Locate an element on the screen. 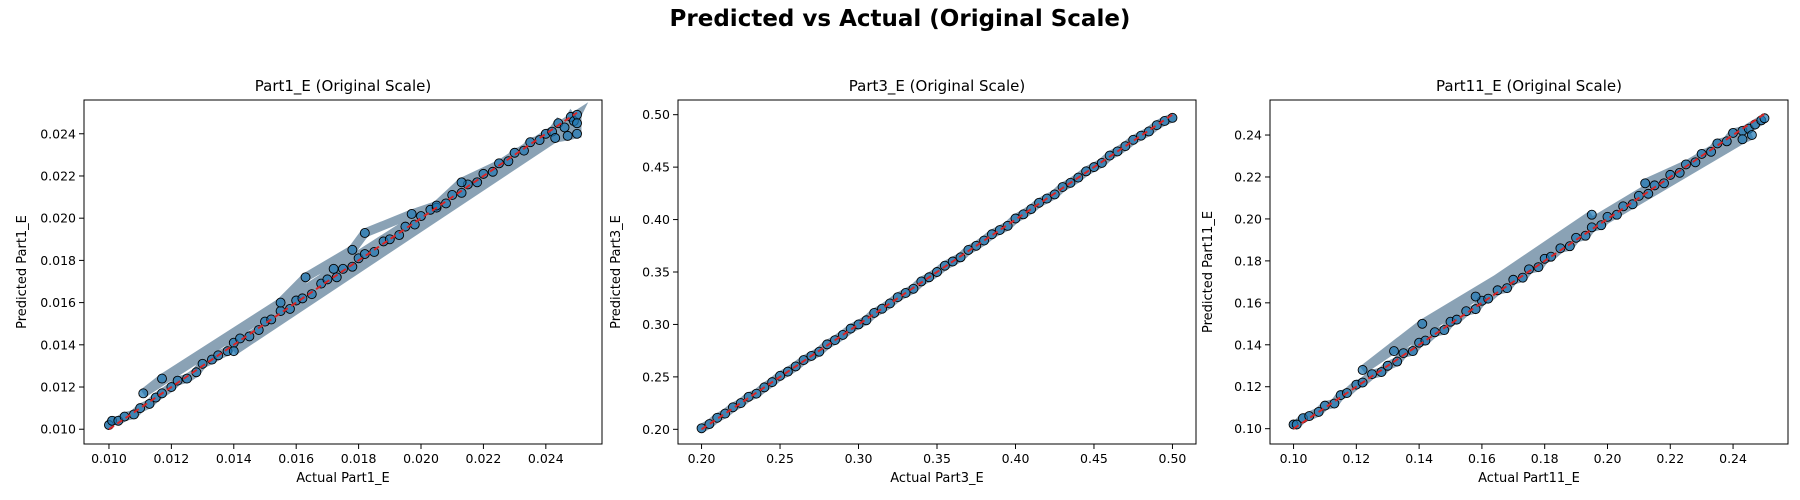 The height and width of the screenshot is (500, 1800). y-tick-label: 0.018 is located at coordinates (58, 260).